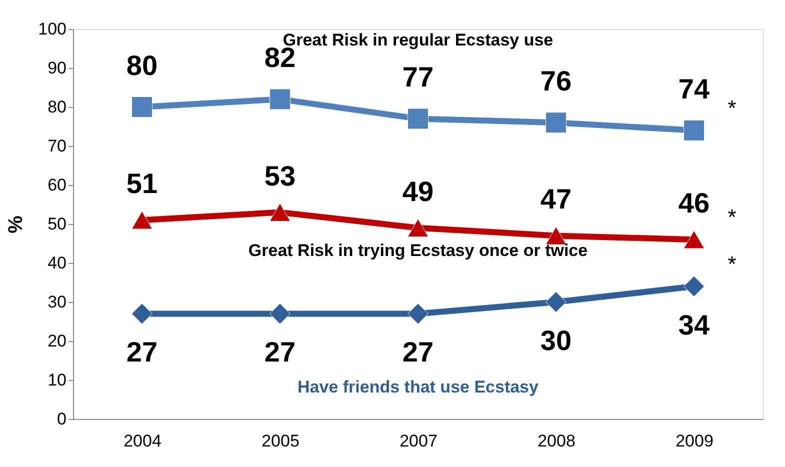 The width and height of the screenshot is (785, 467). Describe the element at coordinates (142, 65) in the screenshot. I see `data-label: 80` at that location.